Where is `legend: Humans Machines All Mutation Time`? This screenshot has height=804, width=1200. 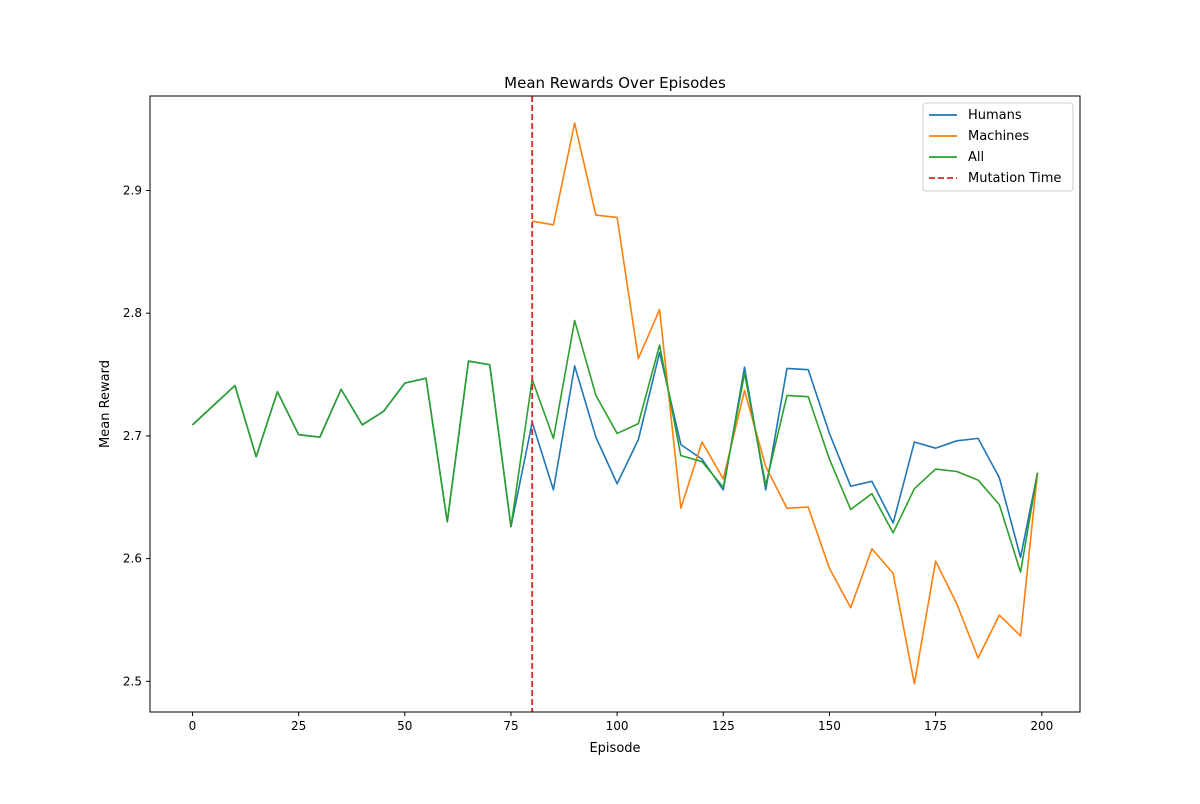
legend: Humans Machines All Mutation Time is located at coordinates (998, 147).